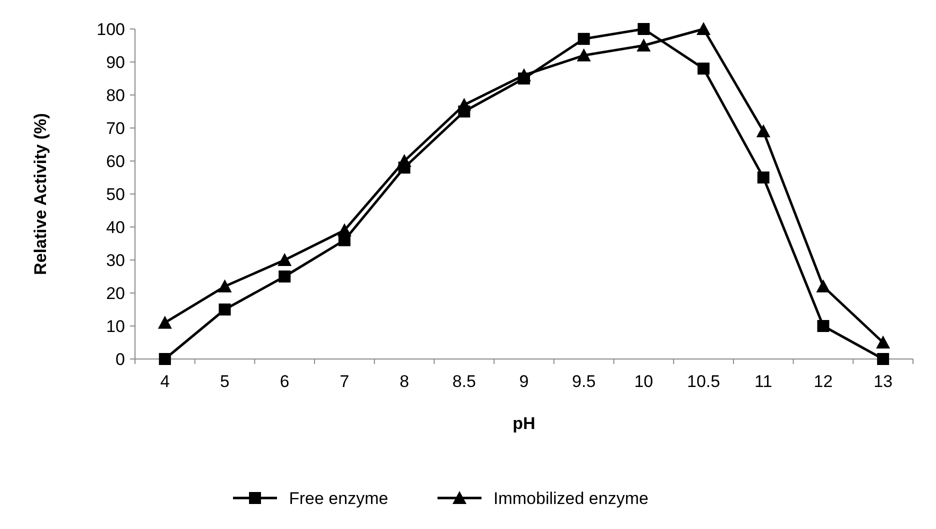  I want to click on y-tick-label: 90, so click(115, 62).